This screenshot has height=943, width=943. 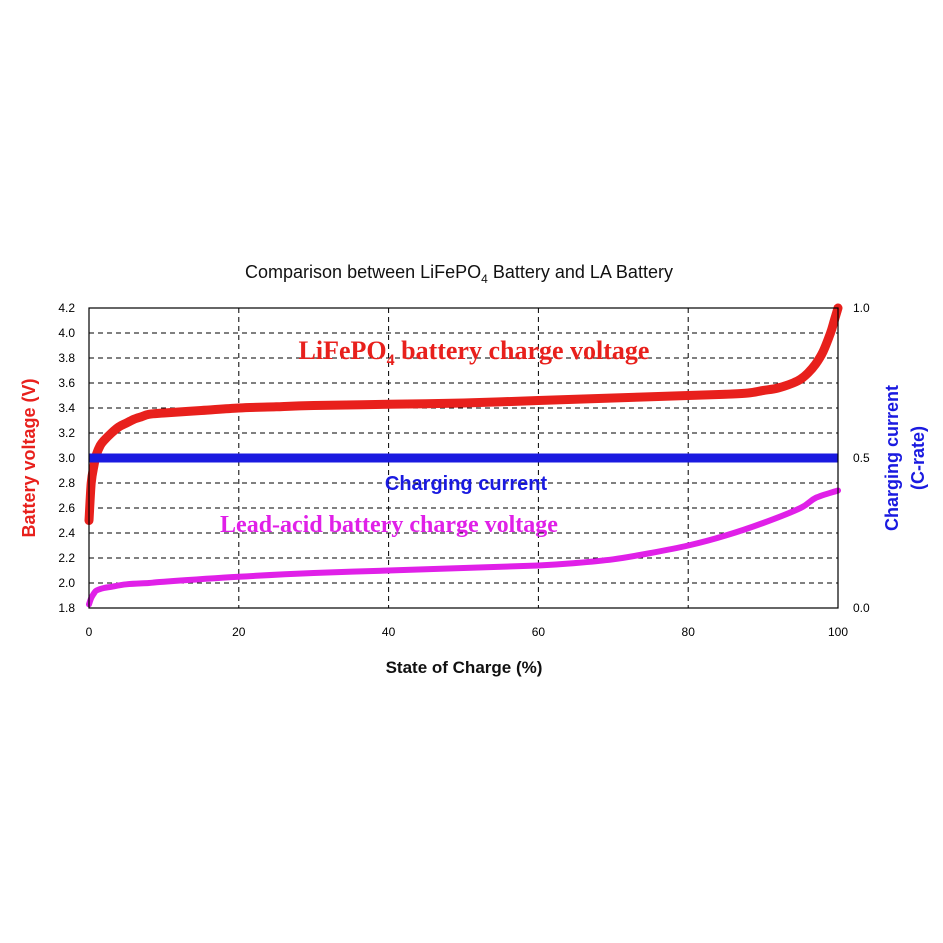 I want to click on lifepo4-series-label: LiFePO4 battery charge voltage, so click(x=474, y=352).